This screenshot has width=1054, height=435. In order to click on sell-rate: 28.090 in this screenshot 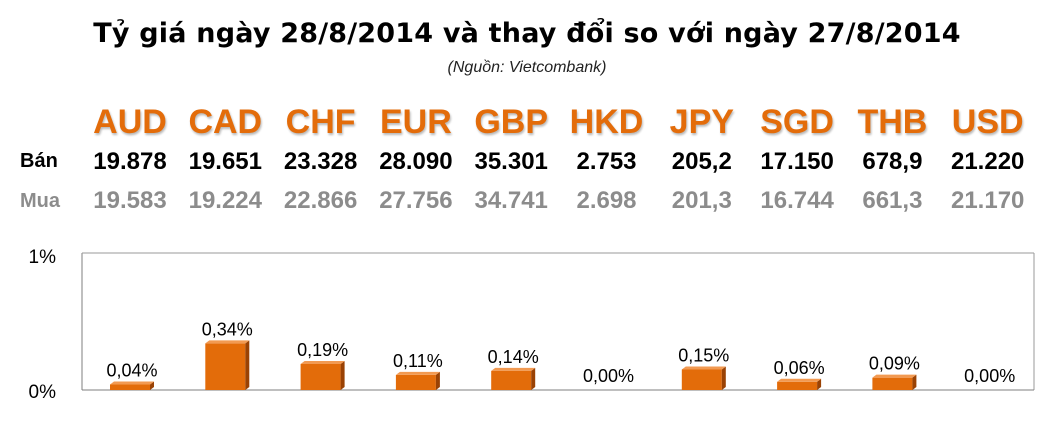, I will do `click(416, 161)`.